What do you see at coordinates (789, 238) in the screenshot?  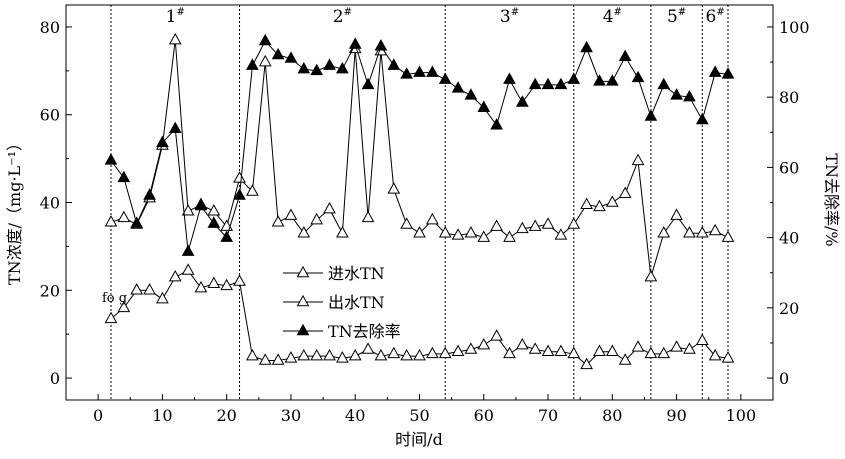 I see `y-right-tick-label: 40` at bounding box center [789, 238].